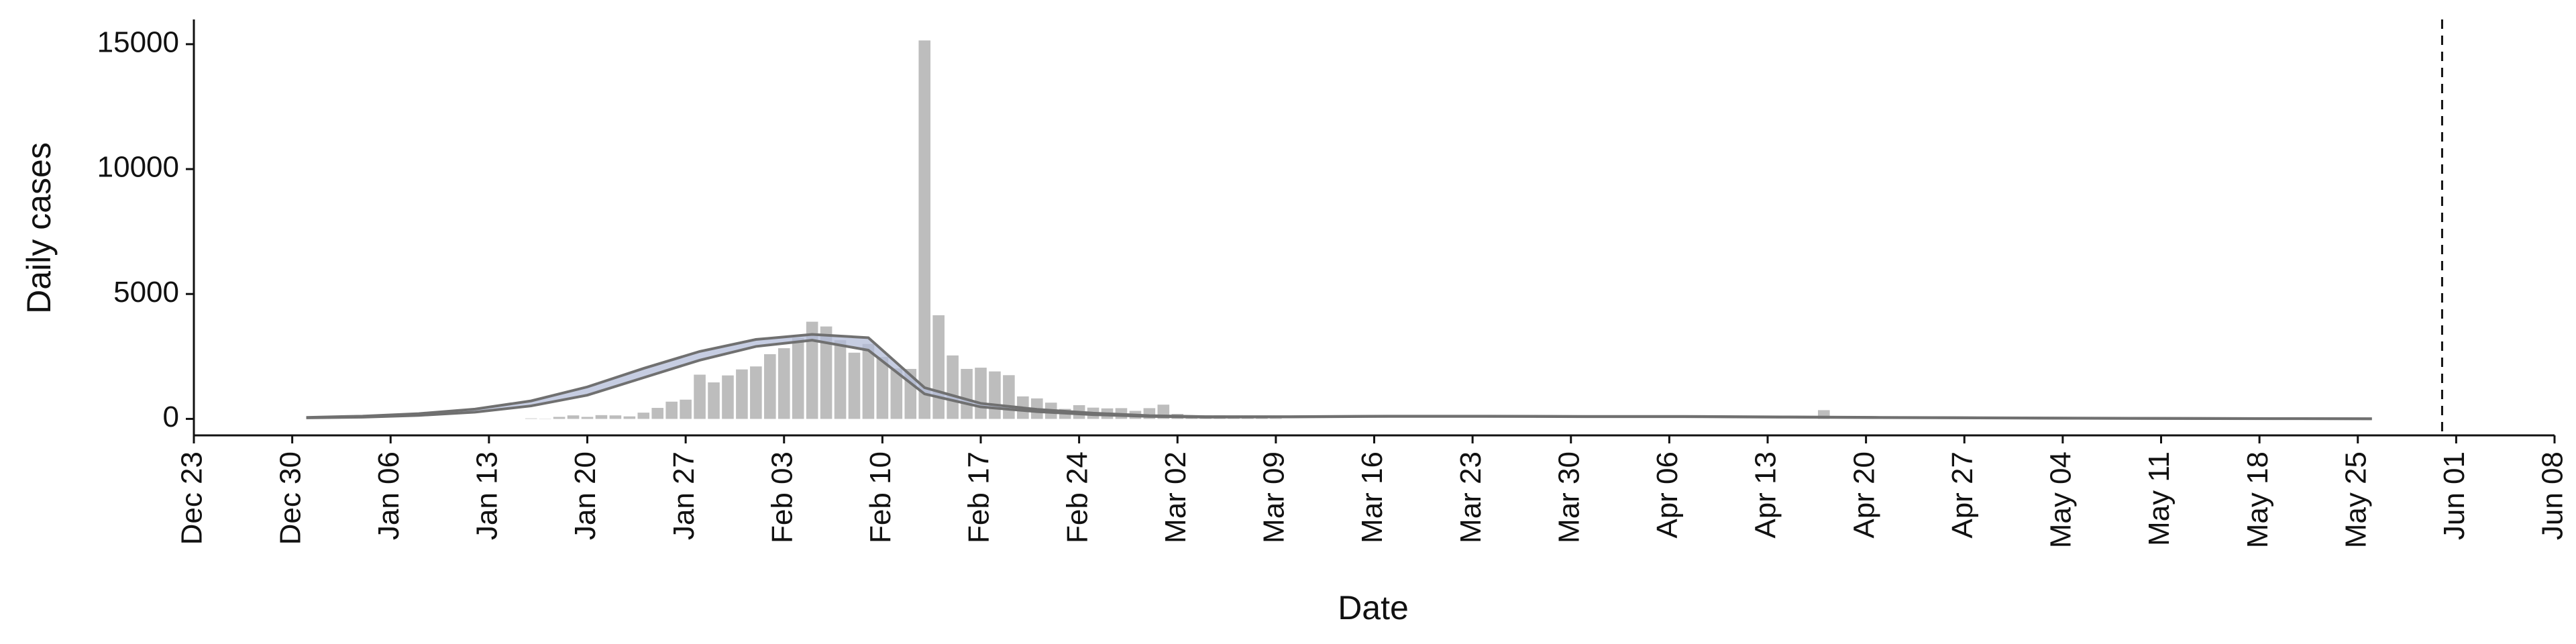  What do you see at coordinates (146, 292) in the screenshot?
I see `y-tick-label: 5000` at bounding box center [146, 292].